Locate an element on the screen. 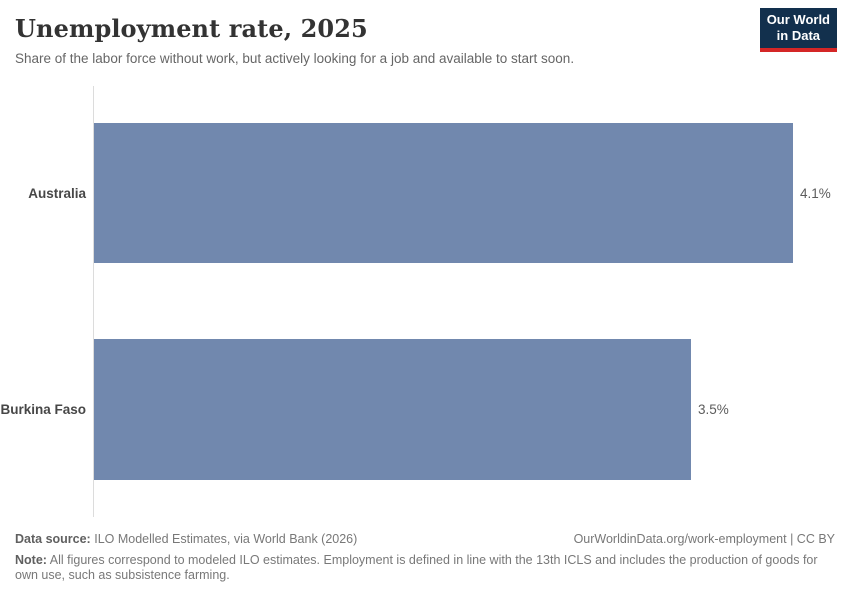 This screenshot has width=850, height=600. bar-label-burkina-faso: Burkina Faso is located at coordinates (43, 409).